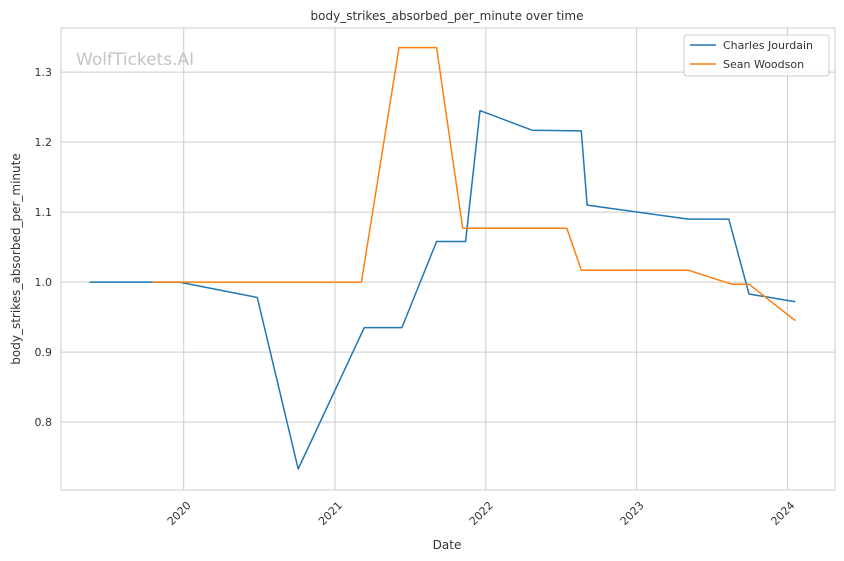 The height and width of the screenshot is (561, 844). Describe the element at coordinates (179, 513) in the screenshot. I see `x-tick-label: 2020` at that location.